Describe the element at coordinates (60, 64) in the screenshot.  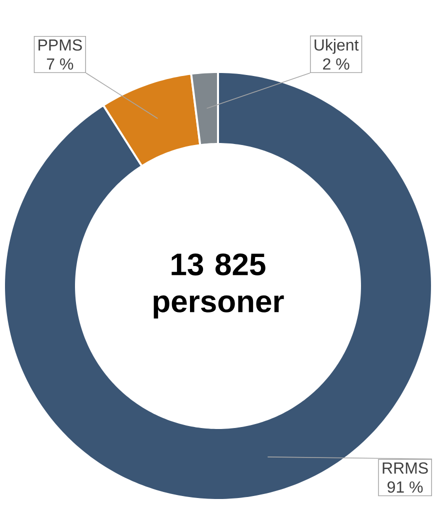
I see `data-label: 7 %` at that location.